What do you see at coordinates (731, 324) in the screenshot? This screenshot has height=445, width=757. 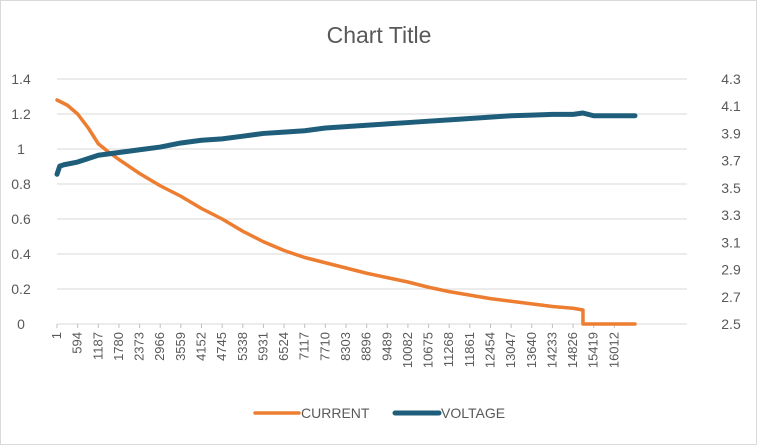 I see `y-tick-label-right: 2.5` at bounding box center [731, 324].